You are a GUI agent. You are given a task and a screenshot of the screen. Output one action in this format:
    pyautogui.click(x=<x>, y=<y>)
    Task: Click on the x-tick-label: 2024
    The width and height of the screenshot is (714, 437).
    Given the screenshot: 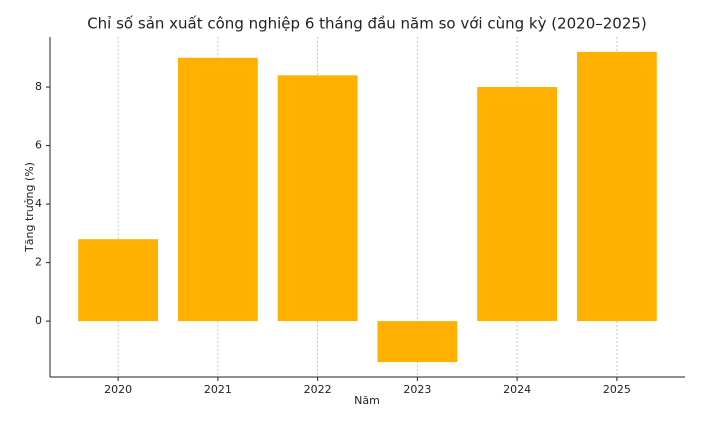 What is the action you would take?
    pyautogui.click(x=517, y=389)
    